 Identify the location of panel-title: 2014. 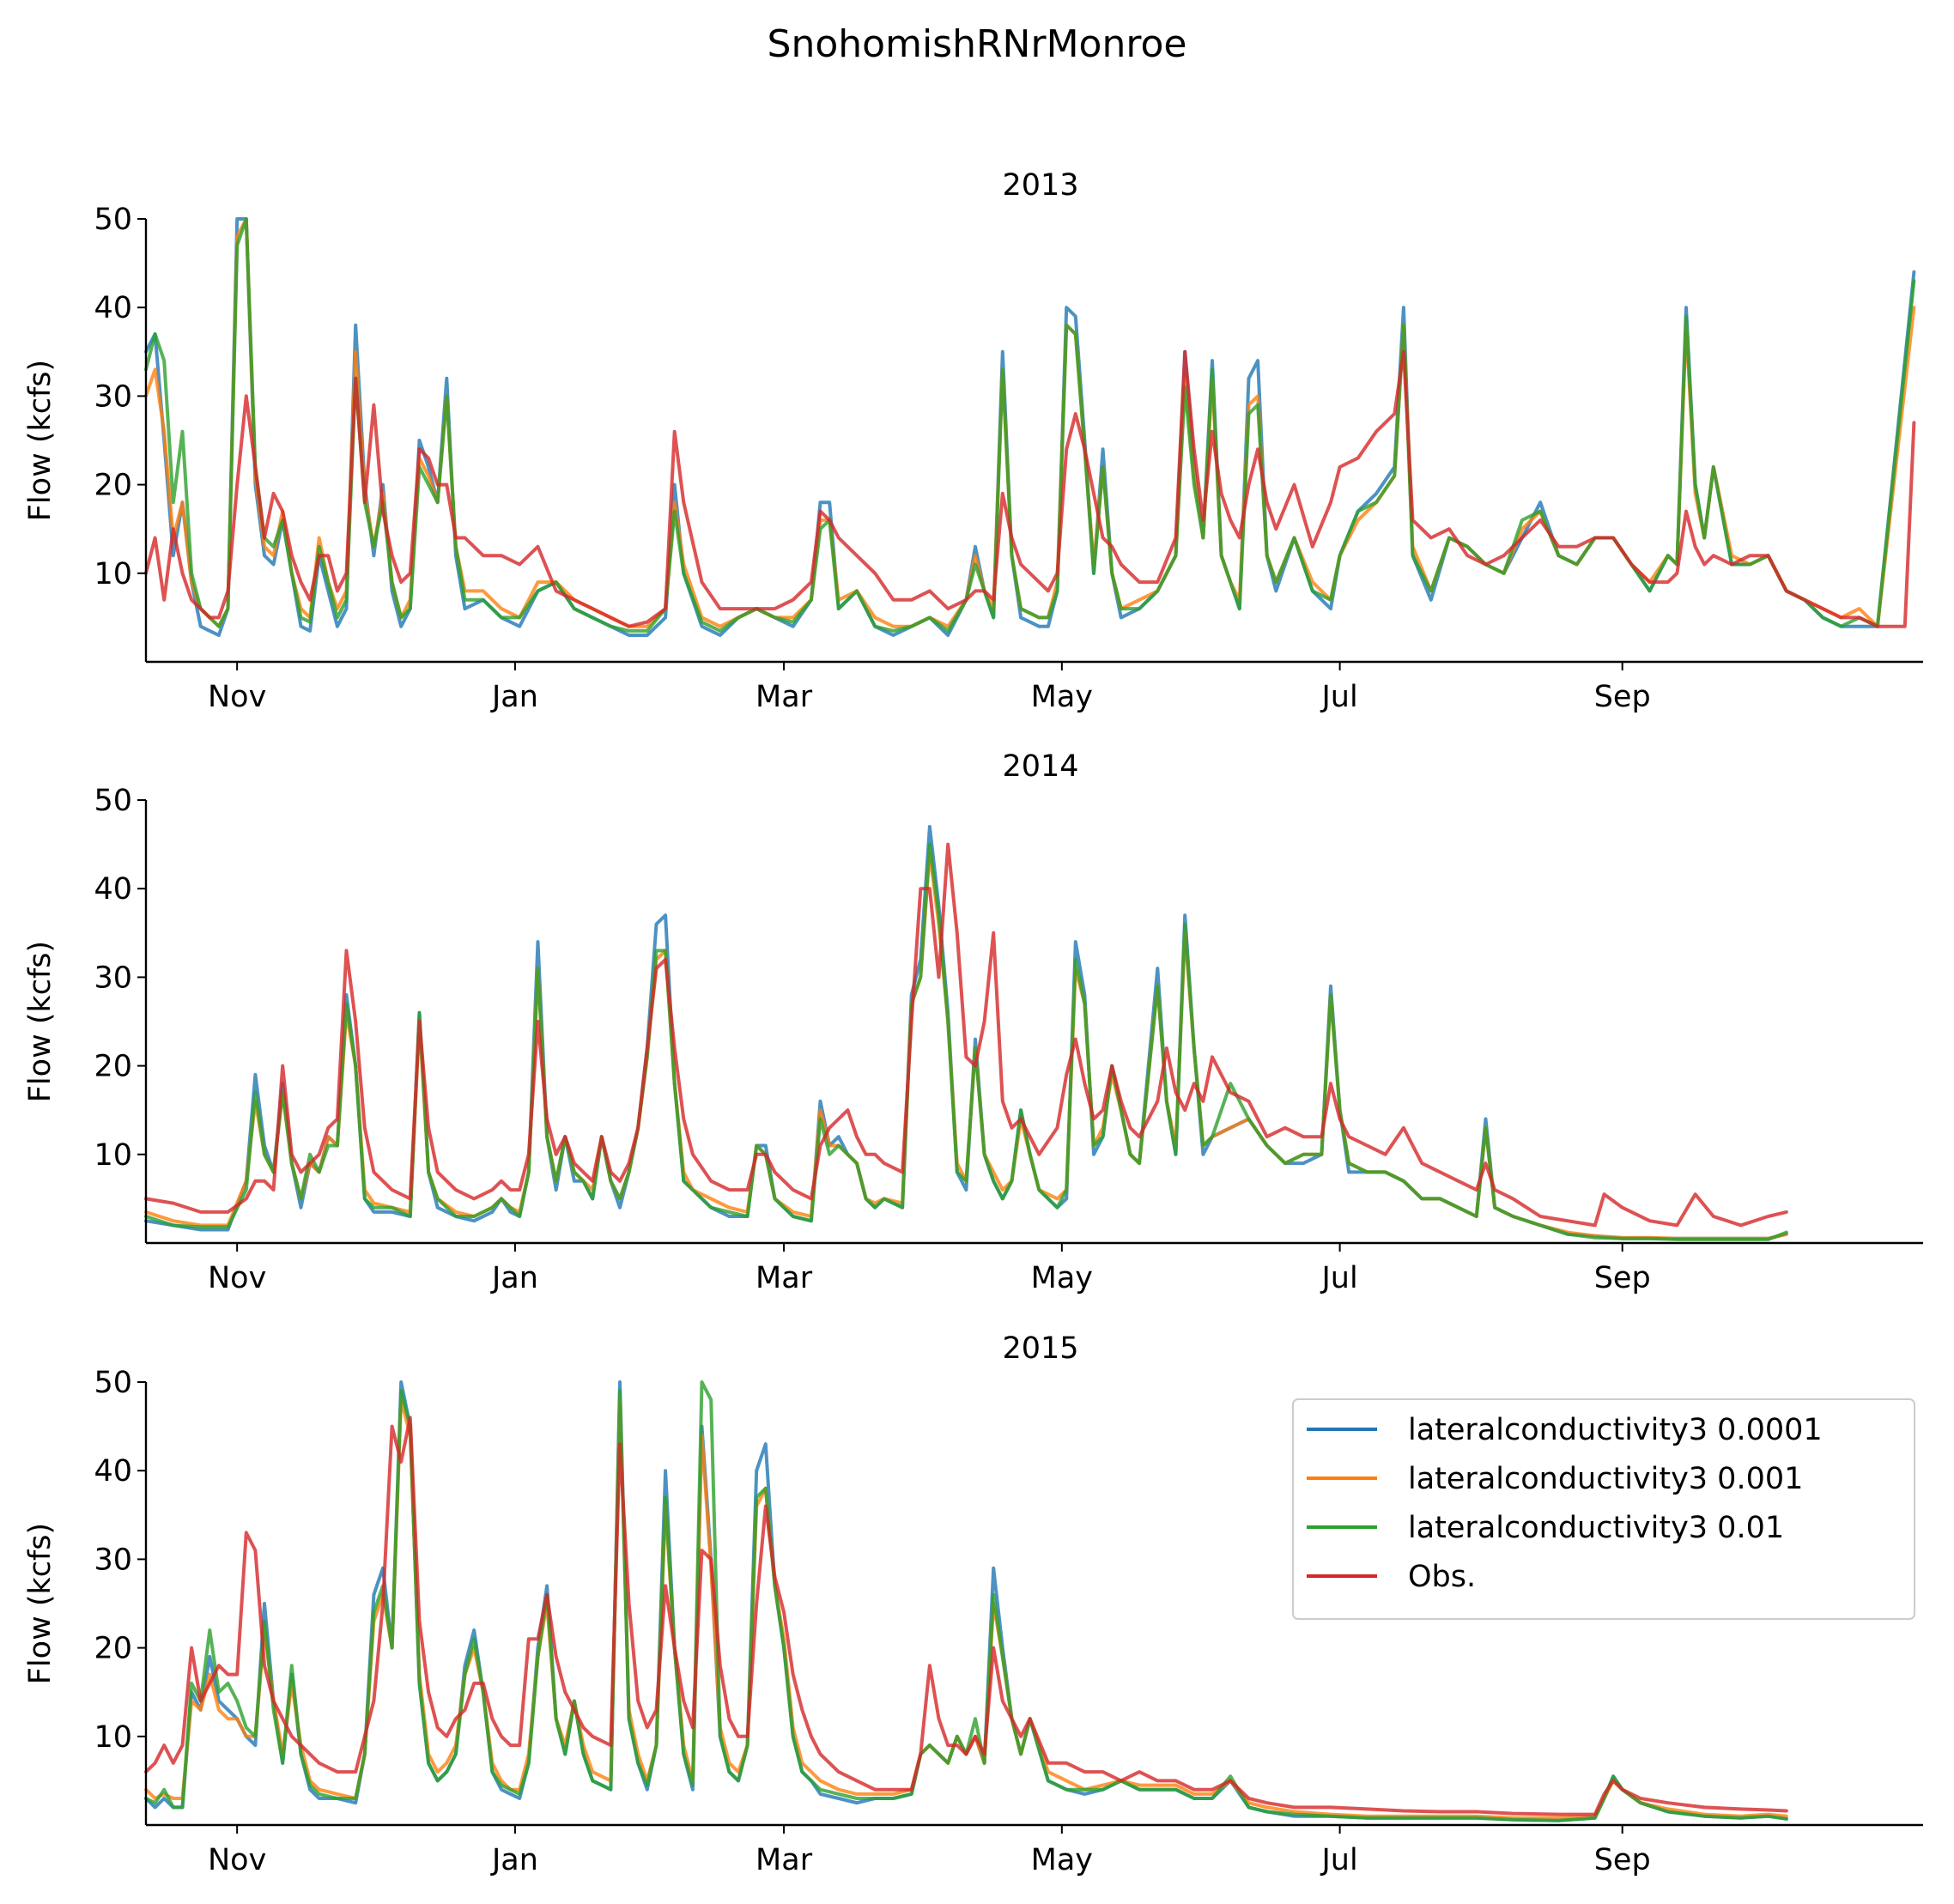
(1040, 766).